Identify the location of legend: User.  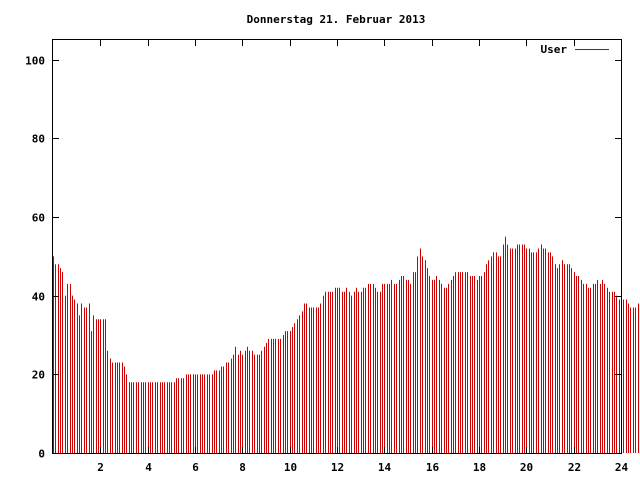
(575, 49).